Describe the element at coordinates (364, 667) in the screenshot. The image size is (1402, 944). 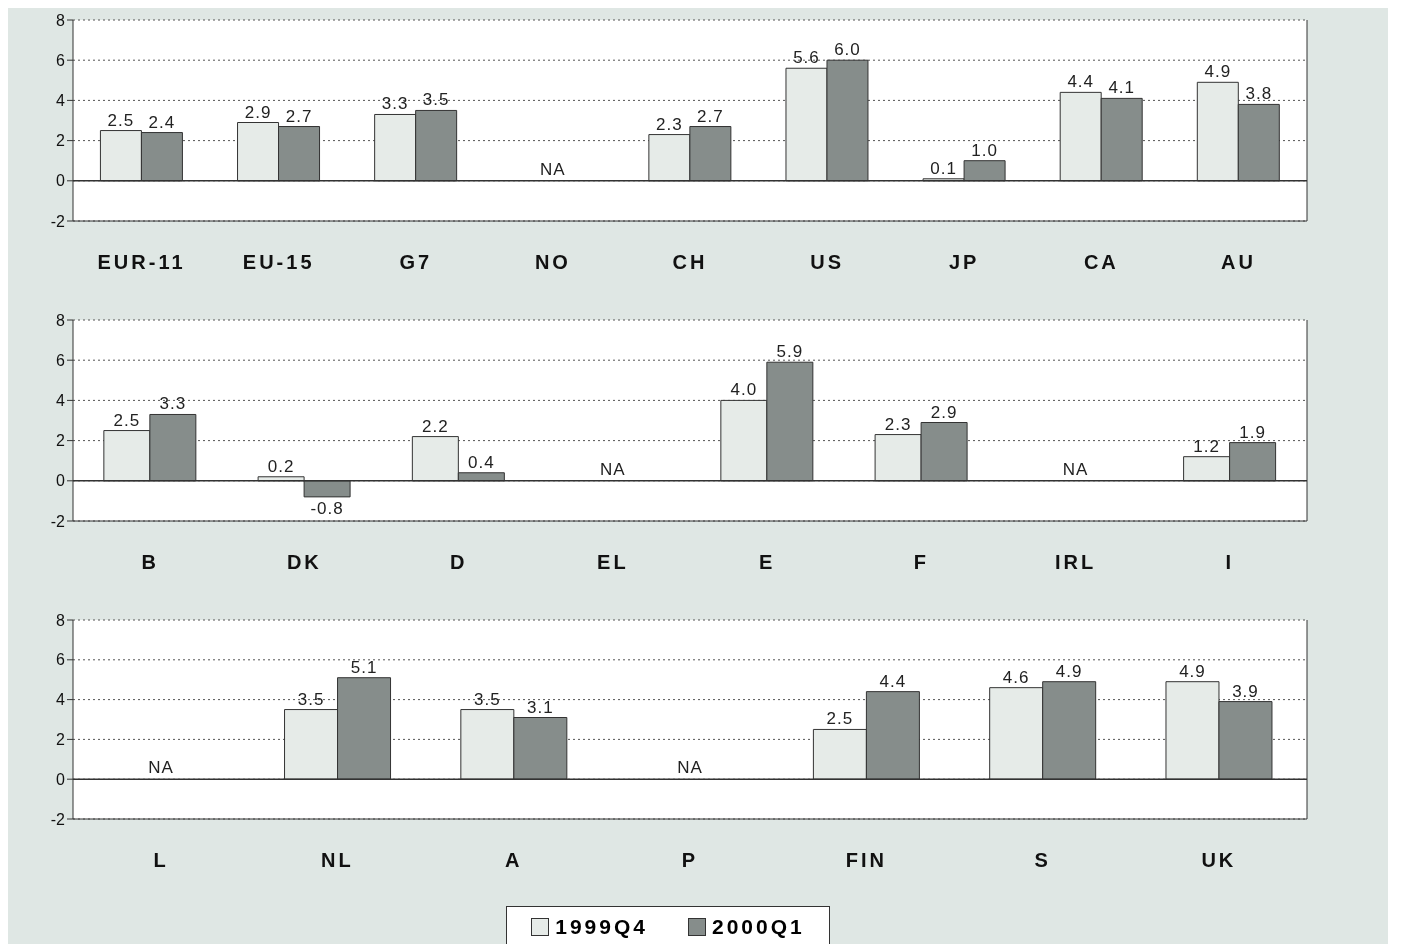
I see `data-label: 5.1` at that location.